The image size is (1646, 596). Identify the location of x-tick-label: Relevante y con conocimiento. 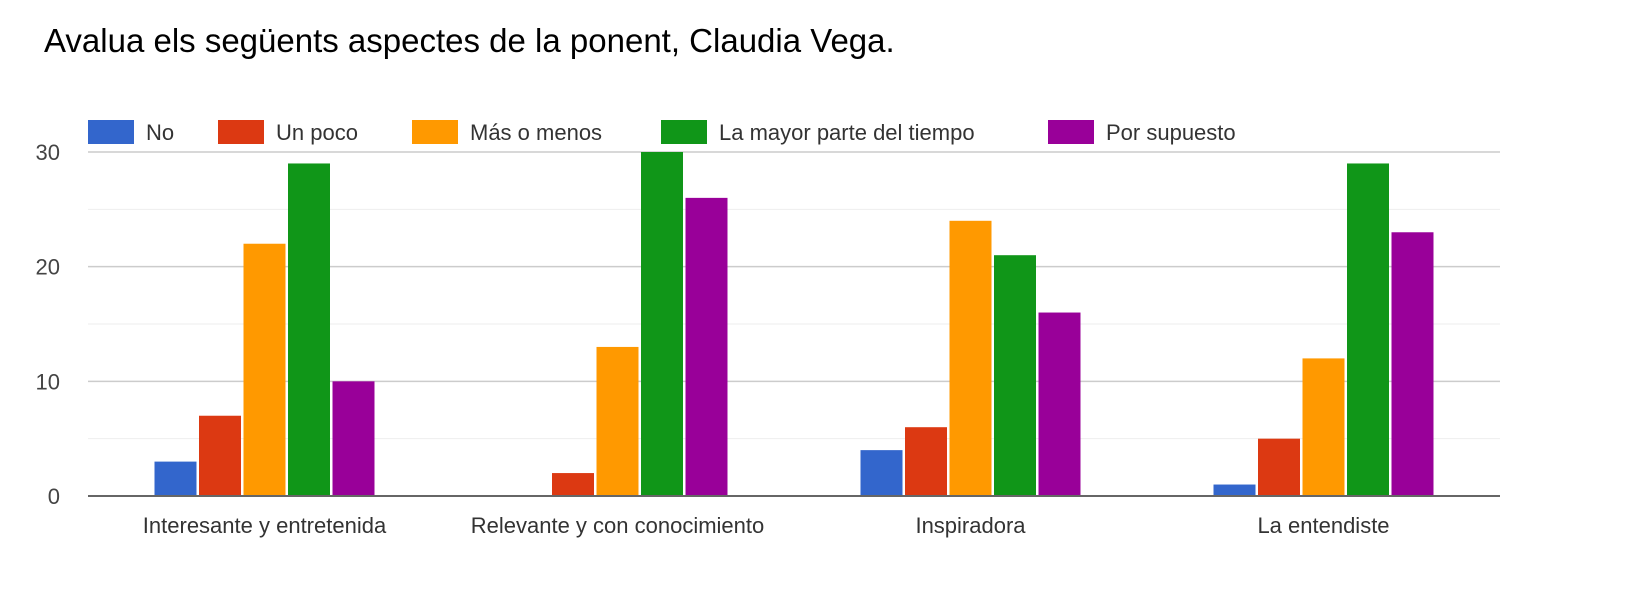
(618, 525).